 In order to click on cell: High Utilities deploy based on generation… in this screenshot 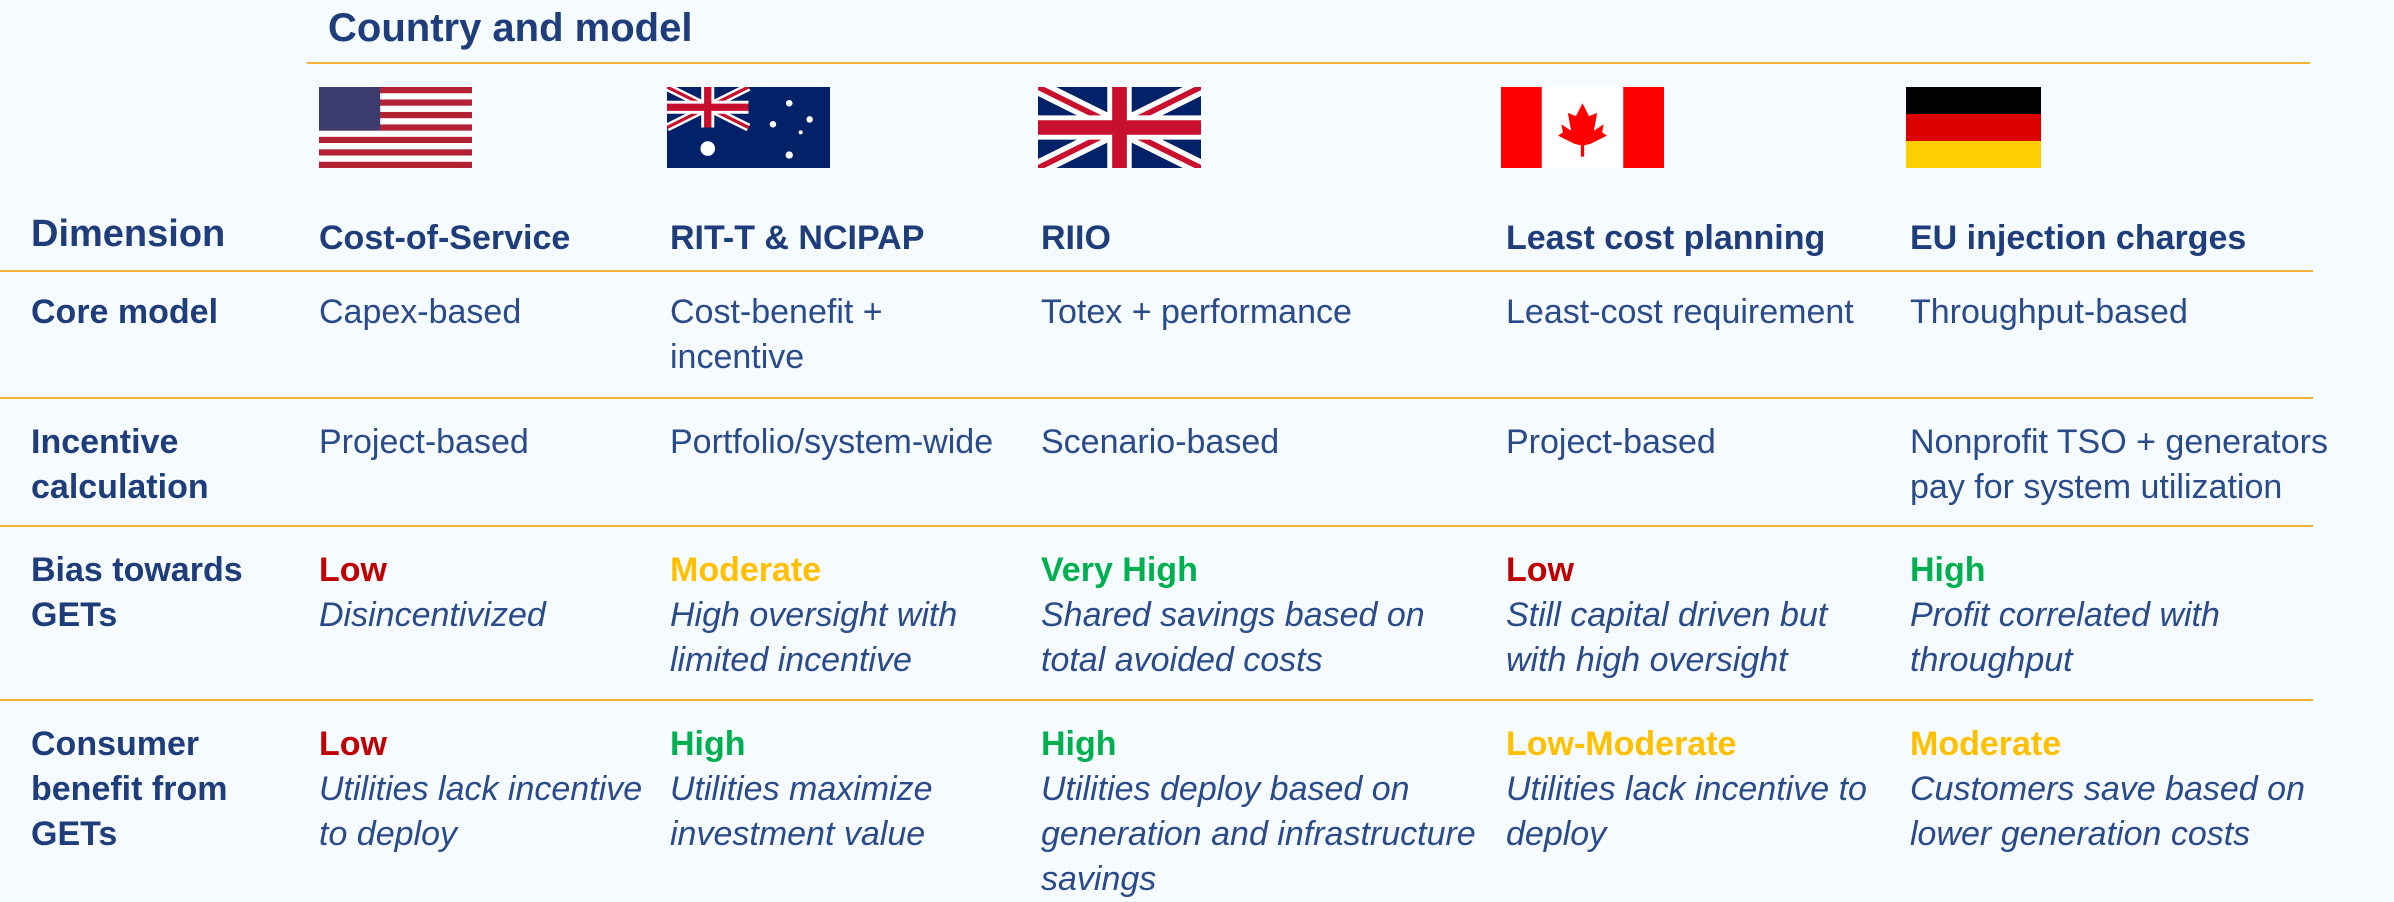, I will do `click(1261, 812)`.